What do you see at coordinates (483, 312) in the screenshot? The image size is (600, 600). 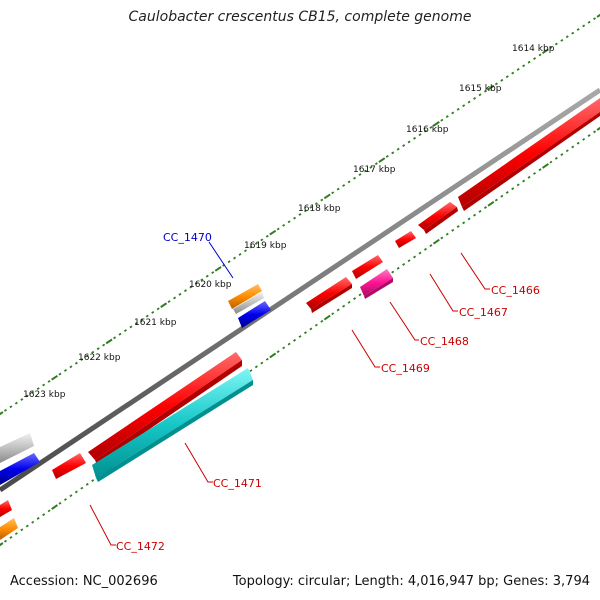 I see `label-cc-1467: CC_1467` at bounding box center [483, 312].